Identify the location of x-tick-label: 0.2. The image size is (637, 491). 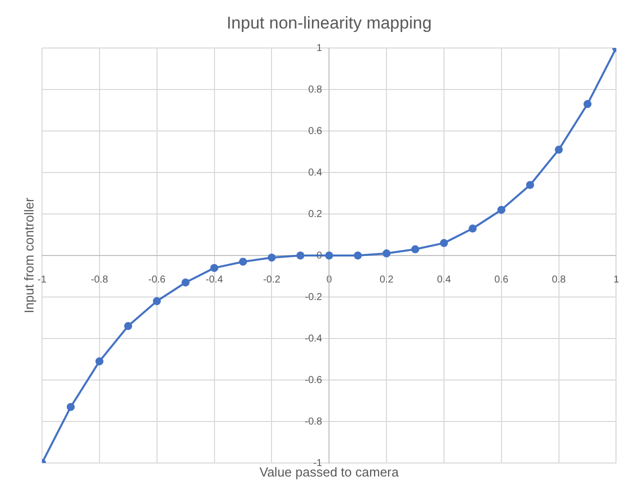
(387, 280).